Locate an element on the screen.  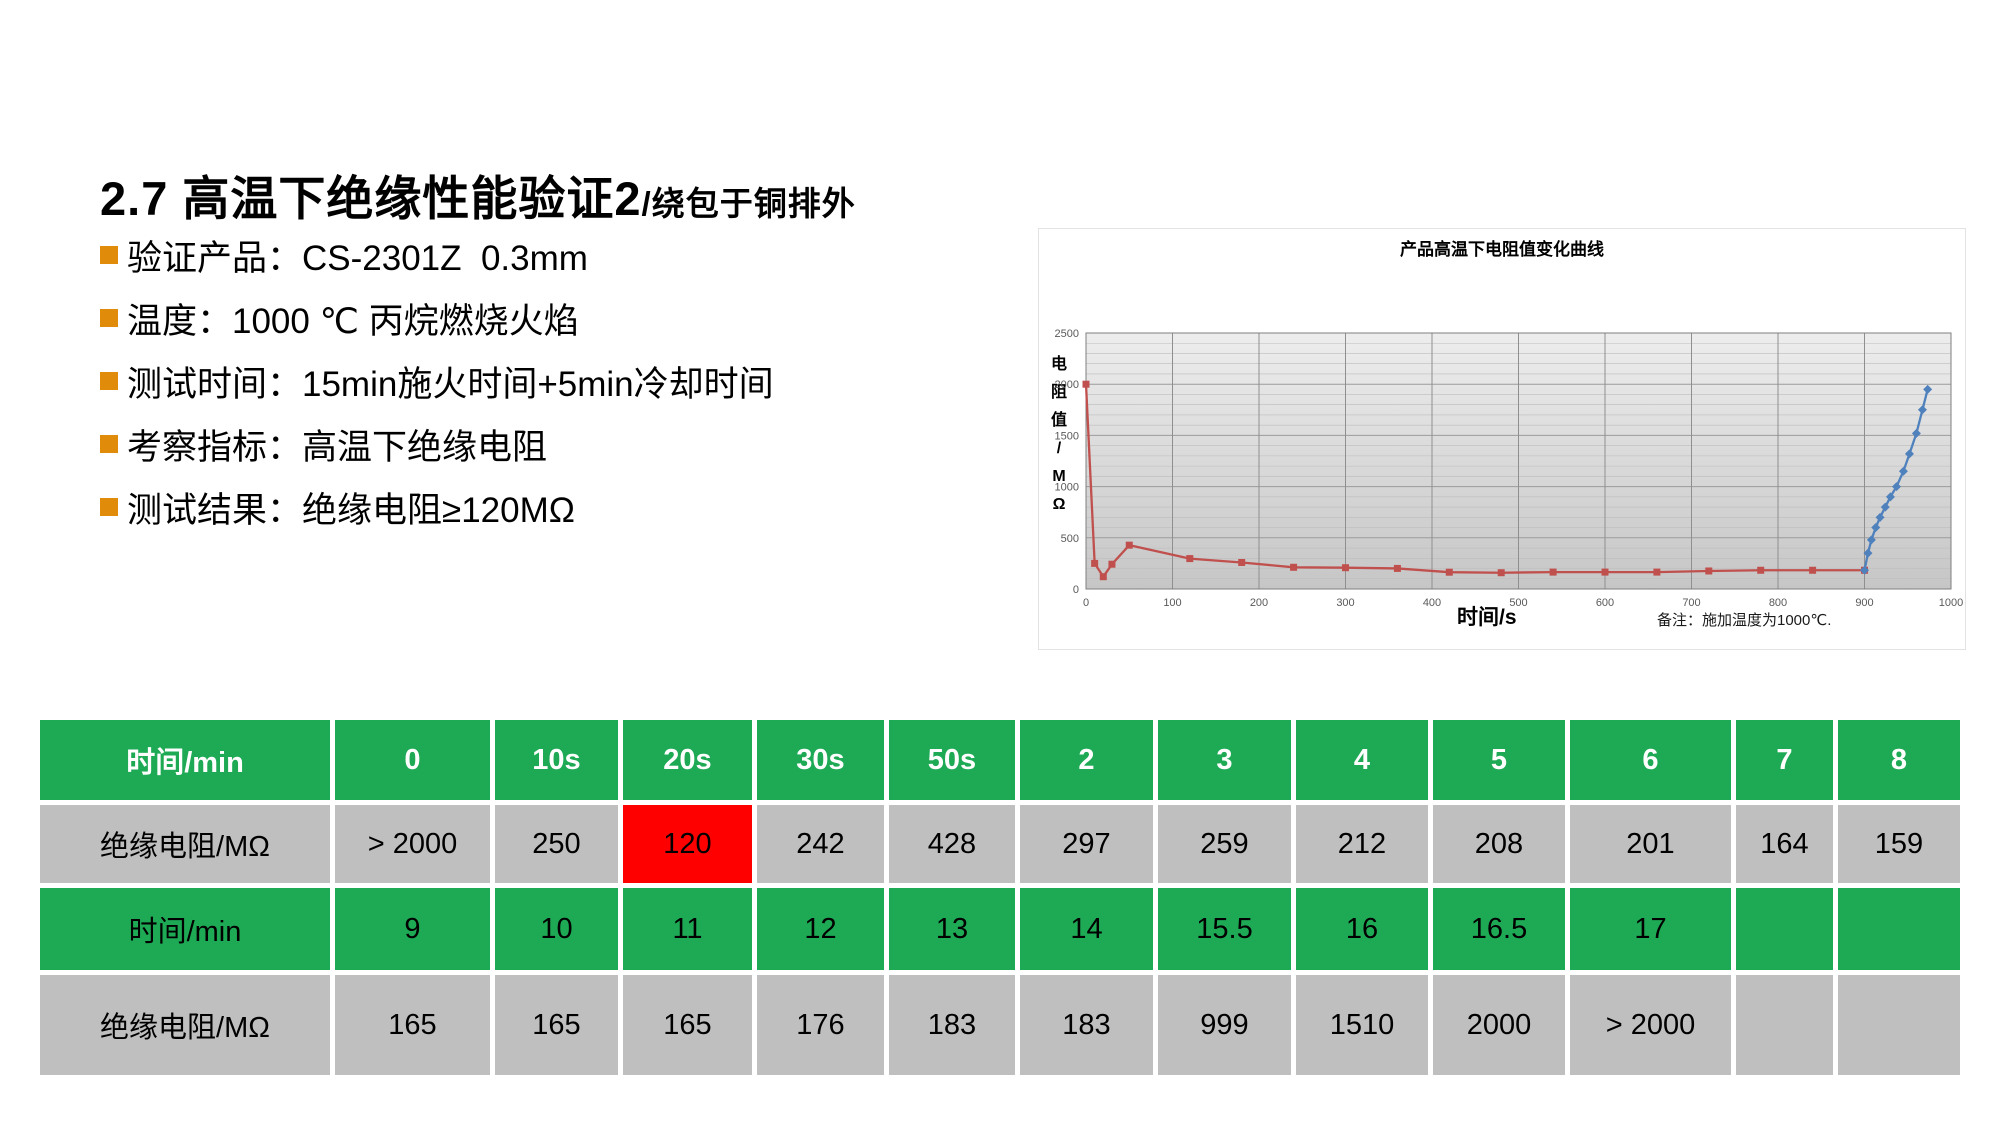
time-cell: 8 is located at coordinates (1899, 760).